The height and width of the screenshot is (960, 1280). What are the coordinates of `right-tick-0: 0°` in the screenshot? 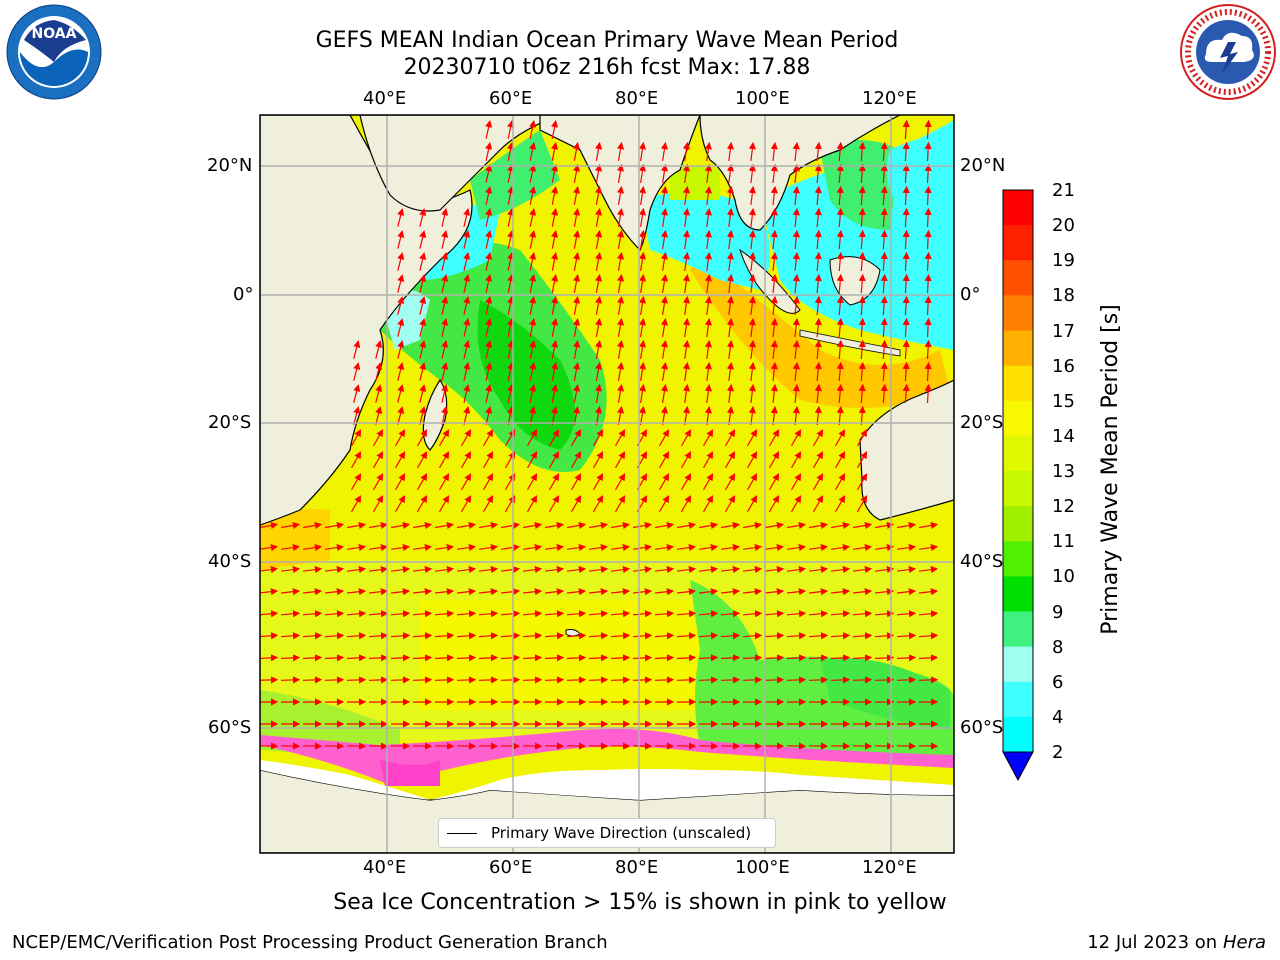 It's located at (970, 294).